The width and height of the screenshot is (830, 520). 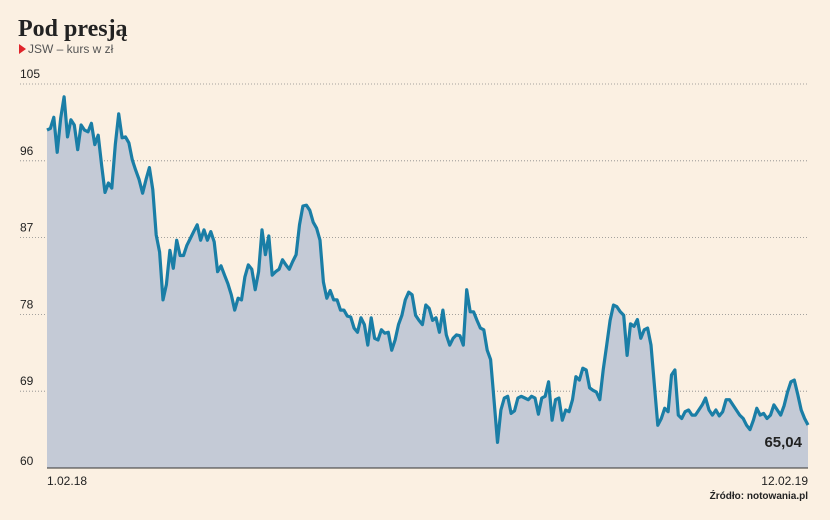 I want to click on x-tick-label: 12.02.19, so click(x=784, y=481).